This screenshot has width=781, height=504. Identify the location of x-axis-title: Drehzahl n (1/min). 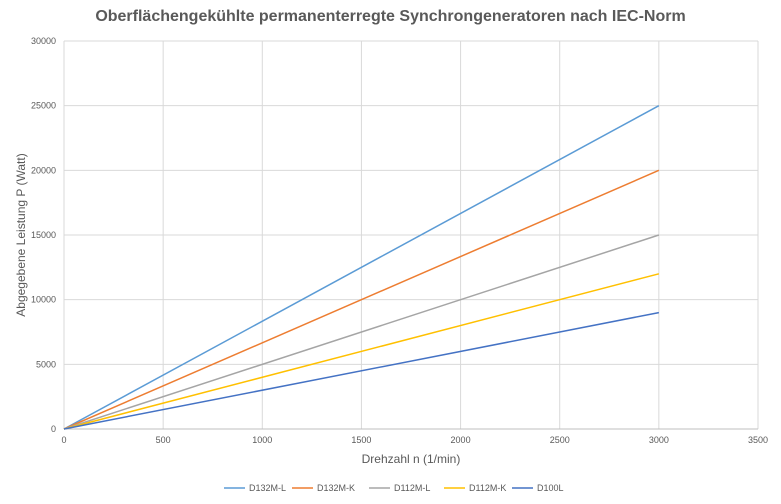
(411, 459).